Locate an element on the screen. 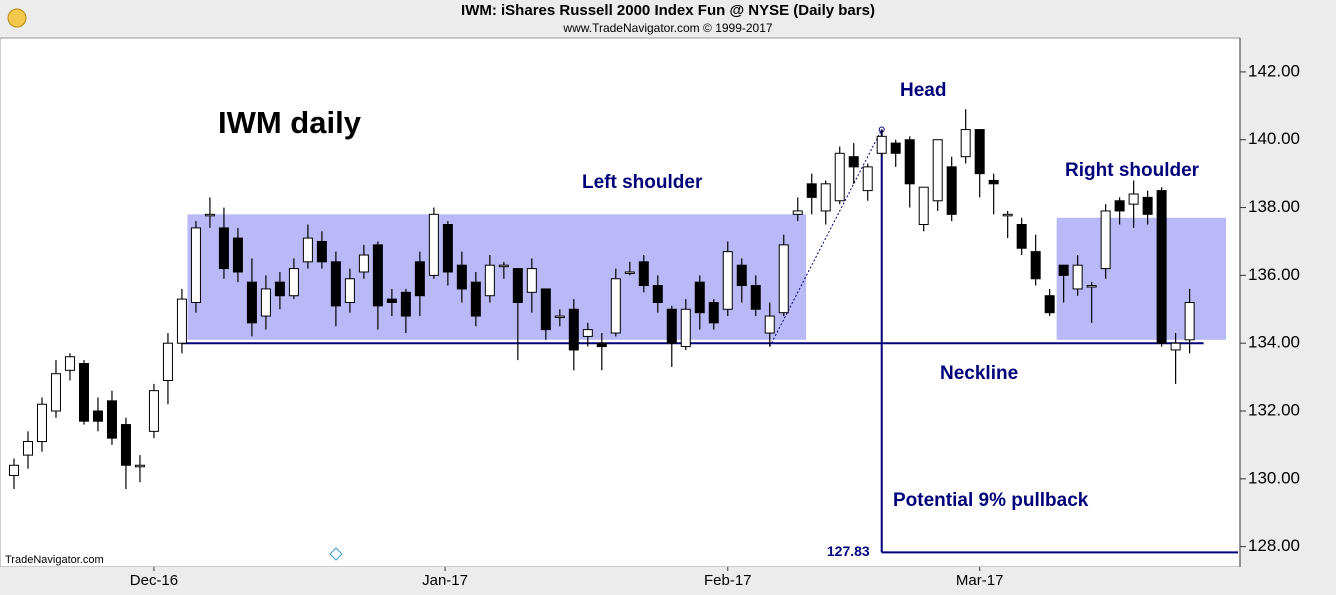 The image size is (1336, 595). annotation: Left shoulder is located at coordinates (642, 182).